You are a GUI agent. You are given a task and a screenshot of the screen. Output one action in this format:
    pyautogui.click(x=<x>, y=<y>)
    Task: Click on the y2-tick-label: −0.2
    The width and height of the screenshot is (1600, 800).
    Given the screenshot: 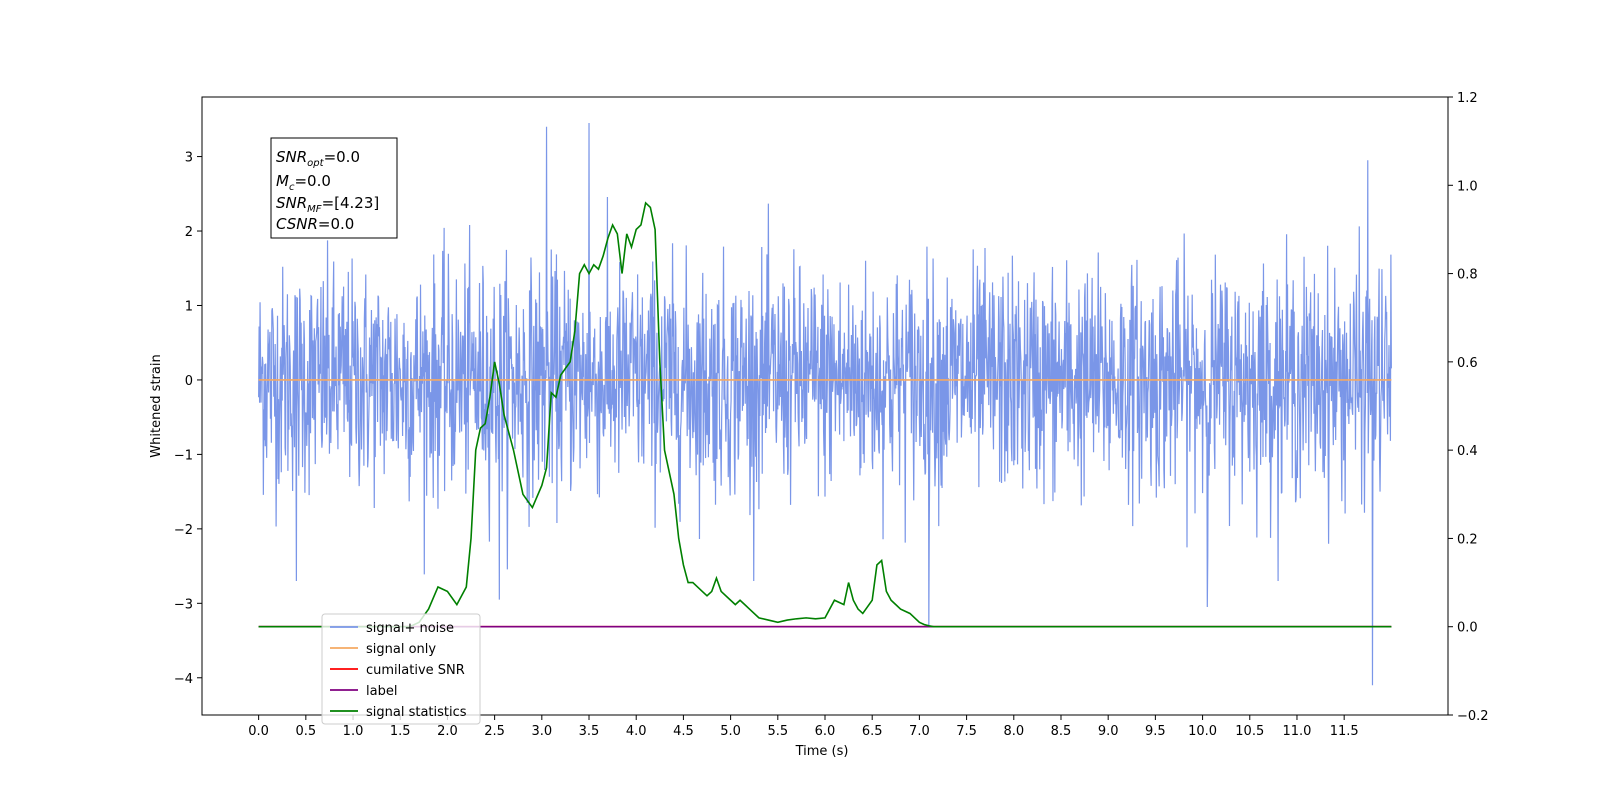 What is the action you would take?
    pyautogui.click(x=1473, y=716)
    